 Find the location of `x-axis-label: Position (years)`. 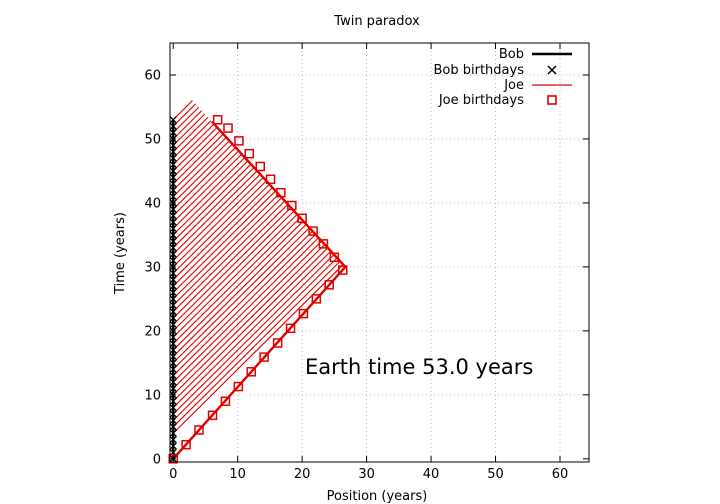

x-axis-label: Position (years) is located at coordinates (377, 496).